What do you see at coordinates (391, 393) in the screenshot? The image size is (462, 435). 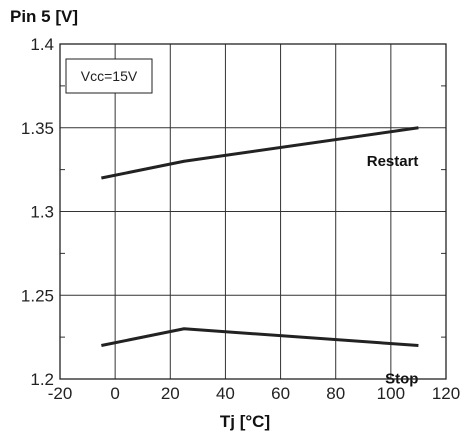 I see `x-tick-label: 100` at bounding box center [391, 393].